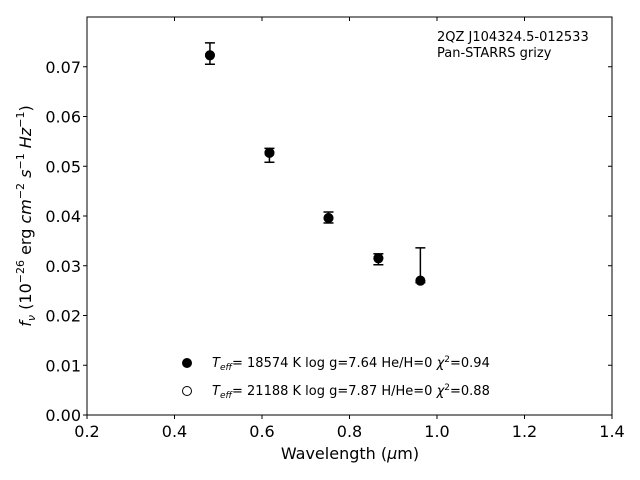  Describe the element at coordinates (436, 431) in the screenshot. I see `x-tick-label: 1.0` at that location.